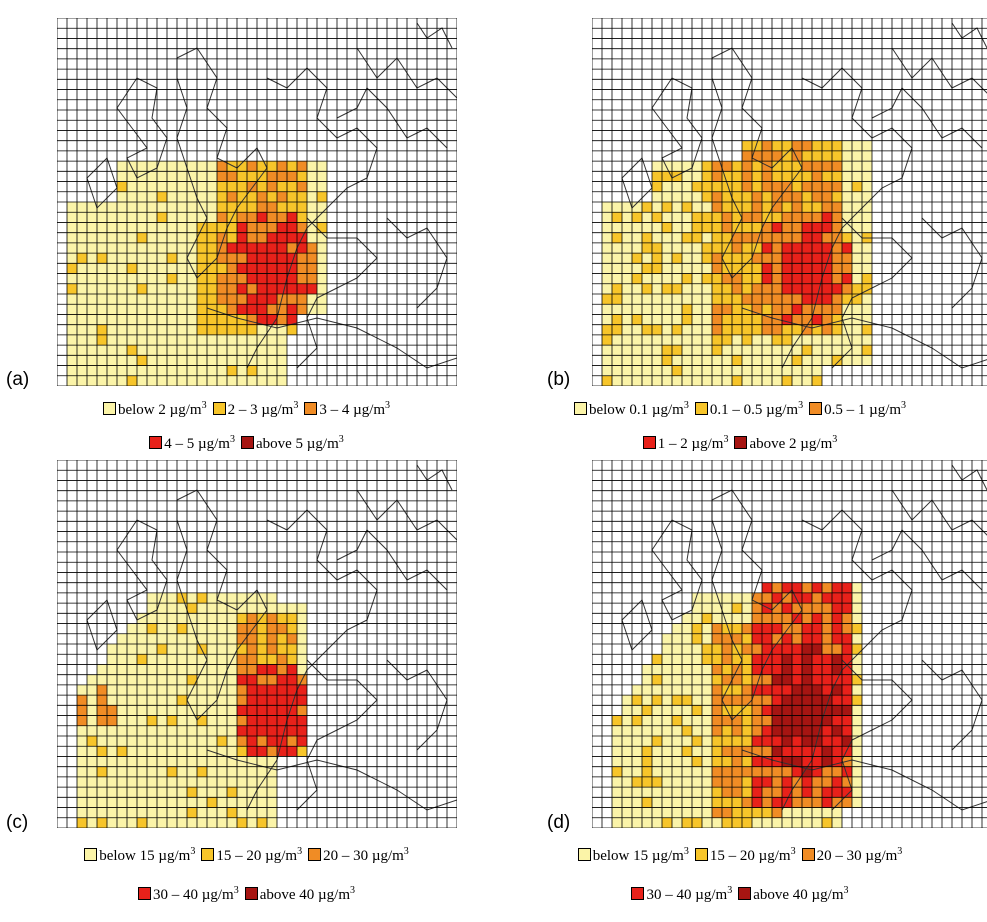 Image resolution: width=987 pixels, height=922 pixels. What do you see at coordinates (246, 893) in the screenshot?
I see `legend-c-row-2: 30 – 40 µg/m3 above 40 µg/m3` at bounding box center [246, 893].